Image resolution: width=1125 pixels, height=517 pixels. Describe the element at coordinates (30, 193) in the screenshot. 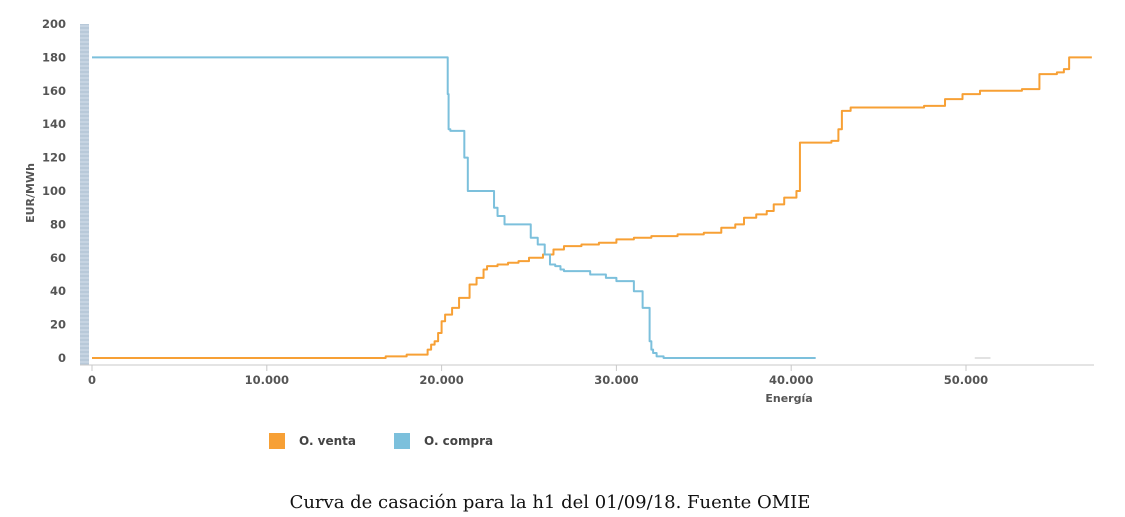

I see `y-axis-title: EUR/MWh` at that location.